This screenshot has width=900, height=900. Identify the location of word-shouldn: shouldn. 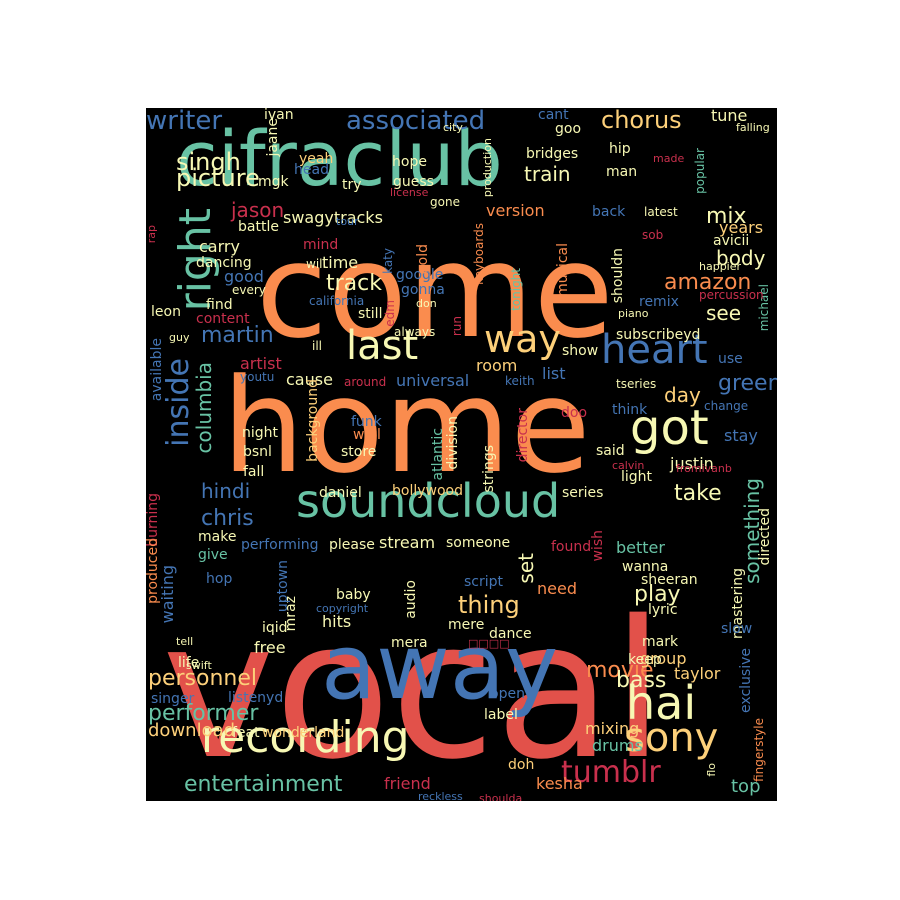
(618, 276).